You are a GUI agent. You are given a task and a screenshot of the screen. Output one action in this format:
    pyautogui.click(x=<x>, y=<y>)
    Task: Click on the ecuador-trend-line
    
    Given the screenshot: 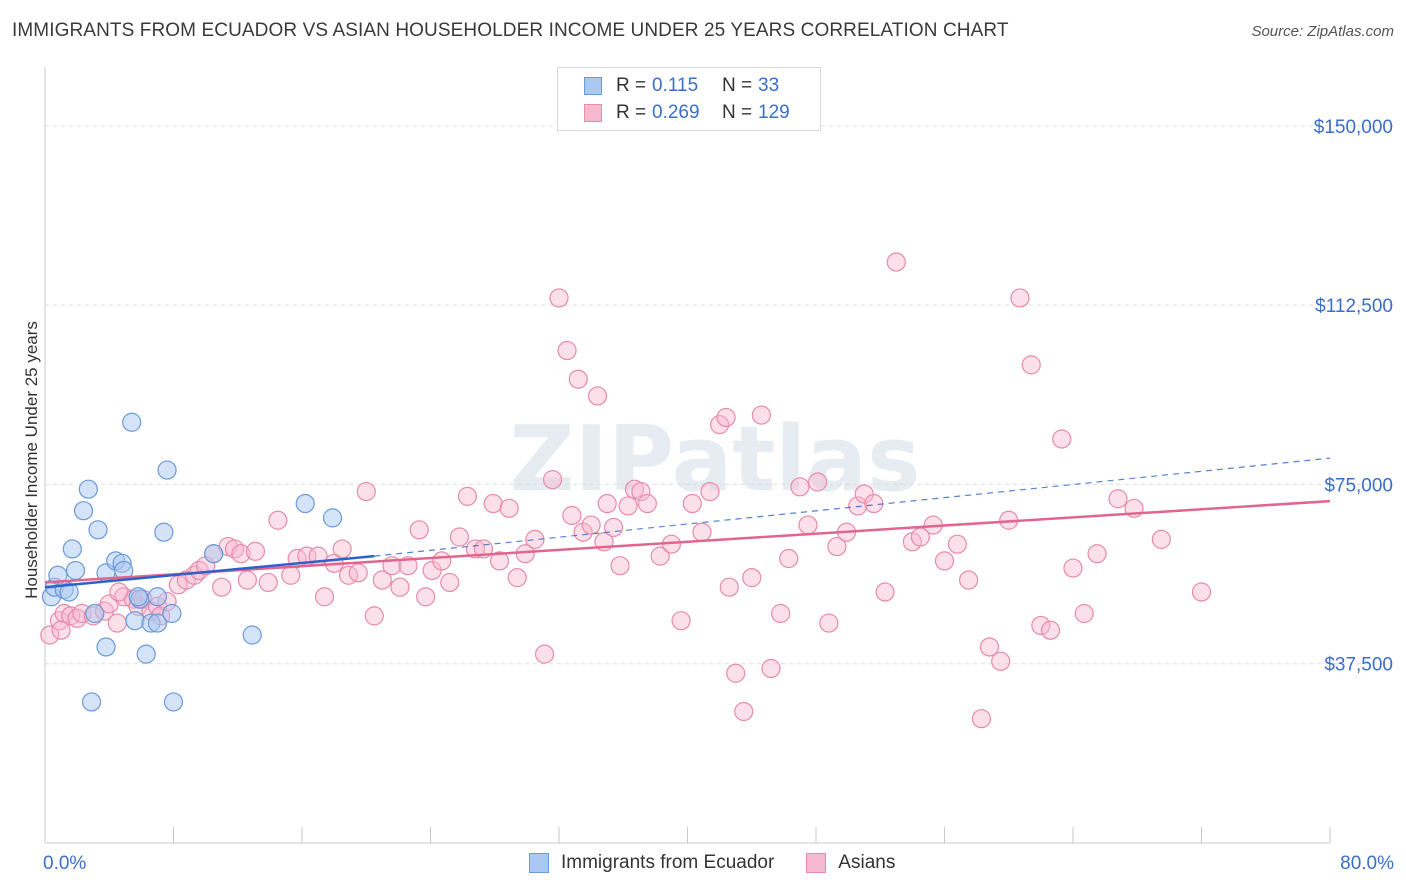 What is the action you would take?
    pyautogui.click(x=209, y=571)
    